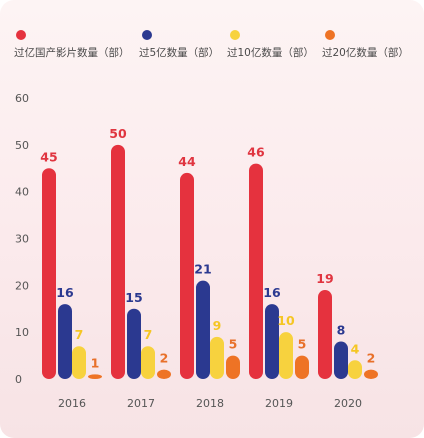  Describe the element at coordinates (22, 239) in the screenshot. I see `y-tick-label: 30` at that location.